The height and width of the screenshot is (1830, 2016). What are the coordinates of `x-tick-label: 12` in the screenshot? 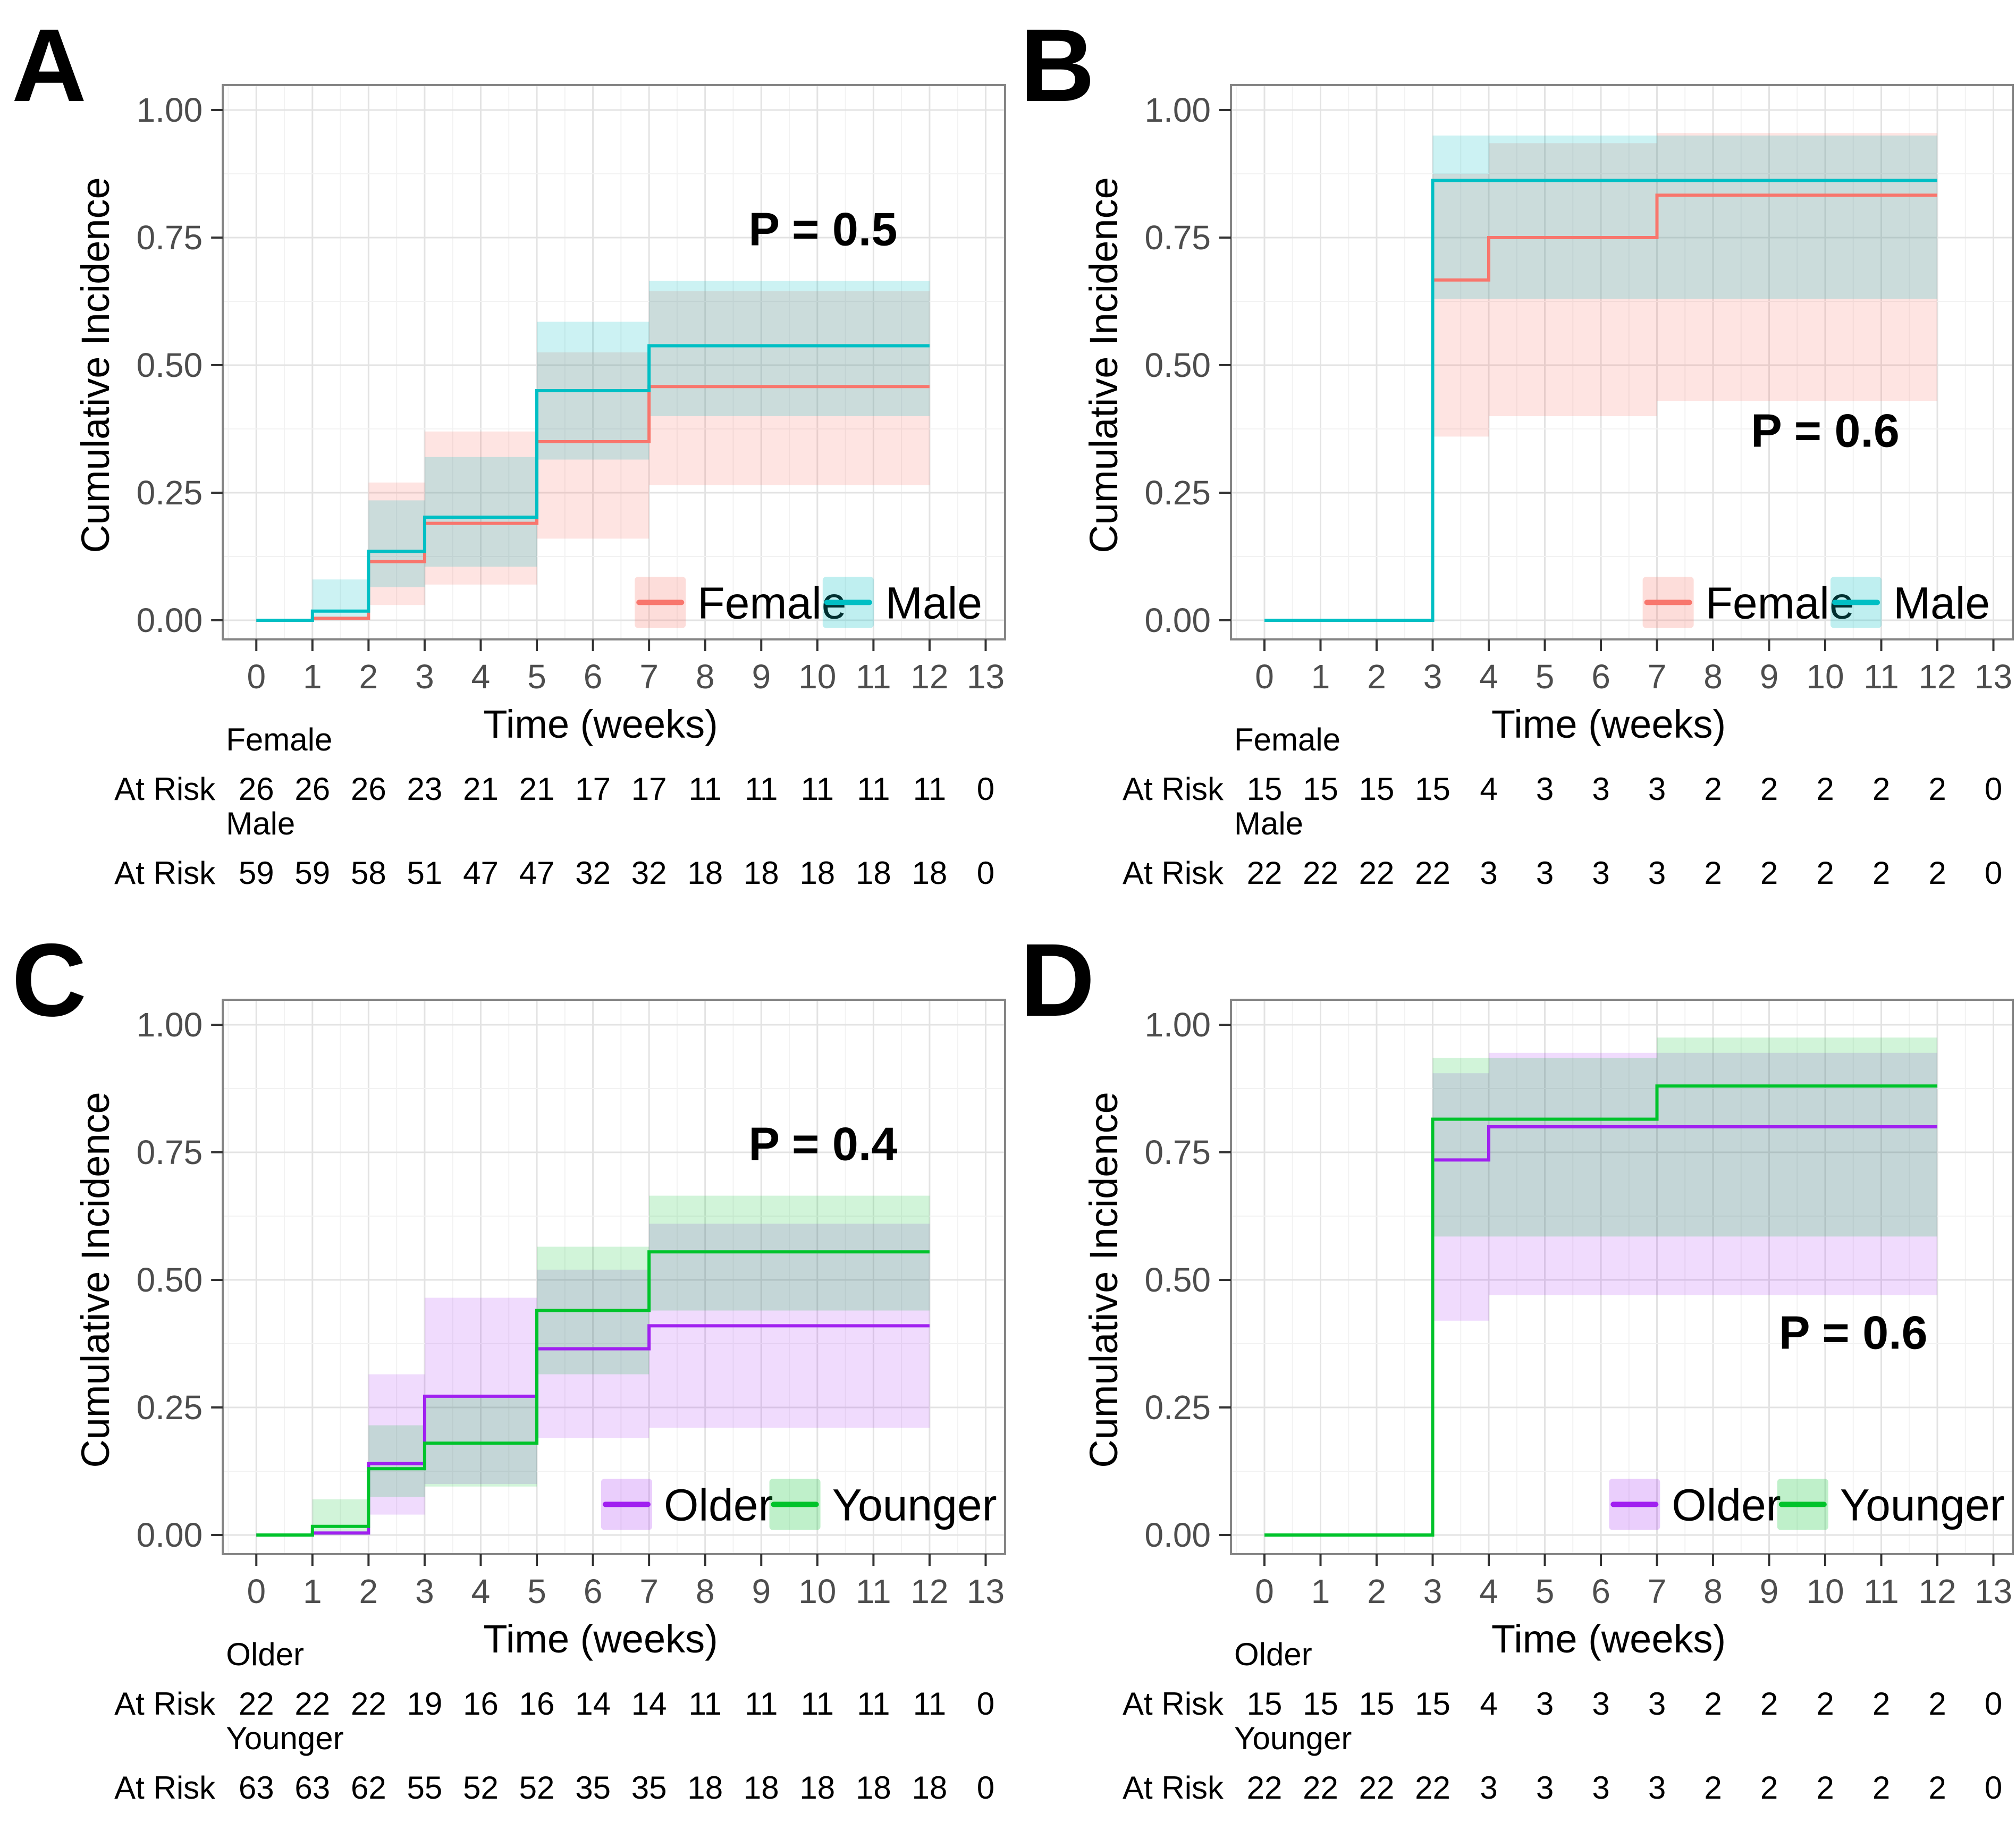 It's located at (1937, 1591).